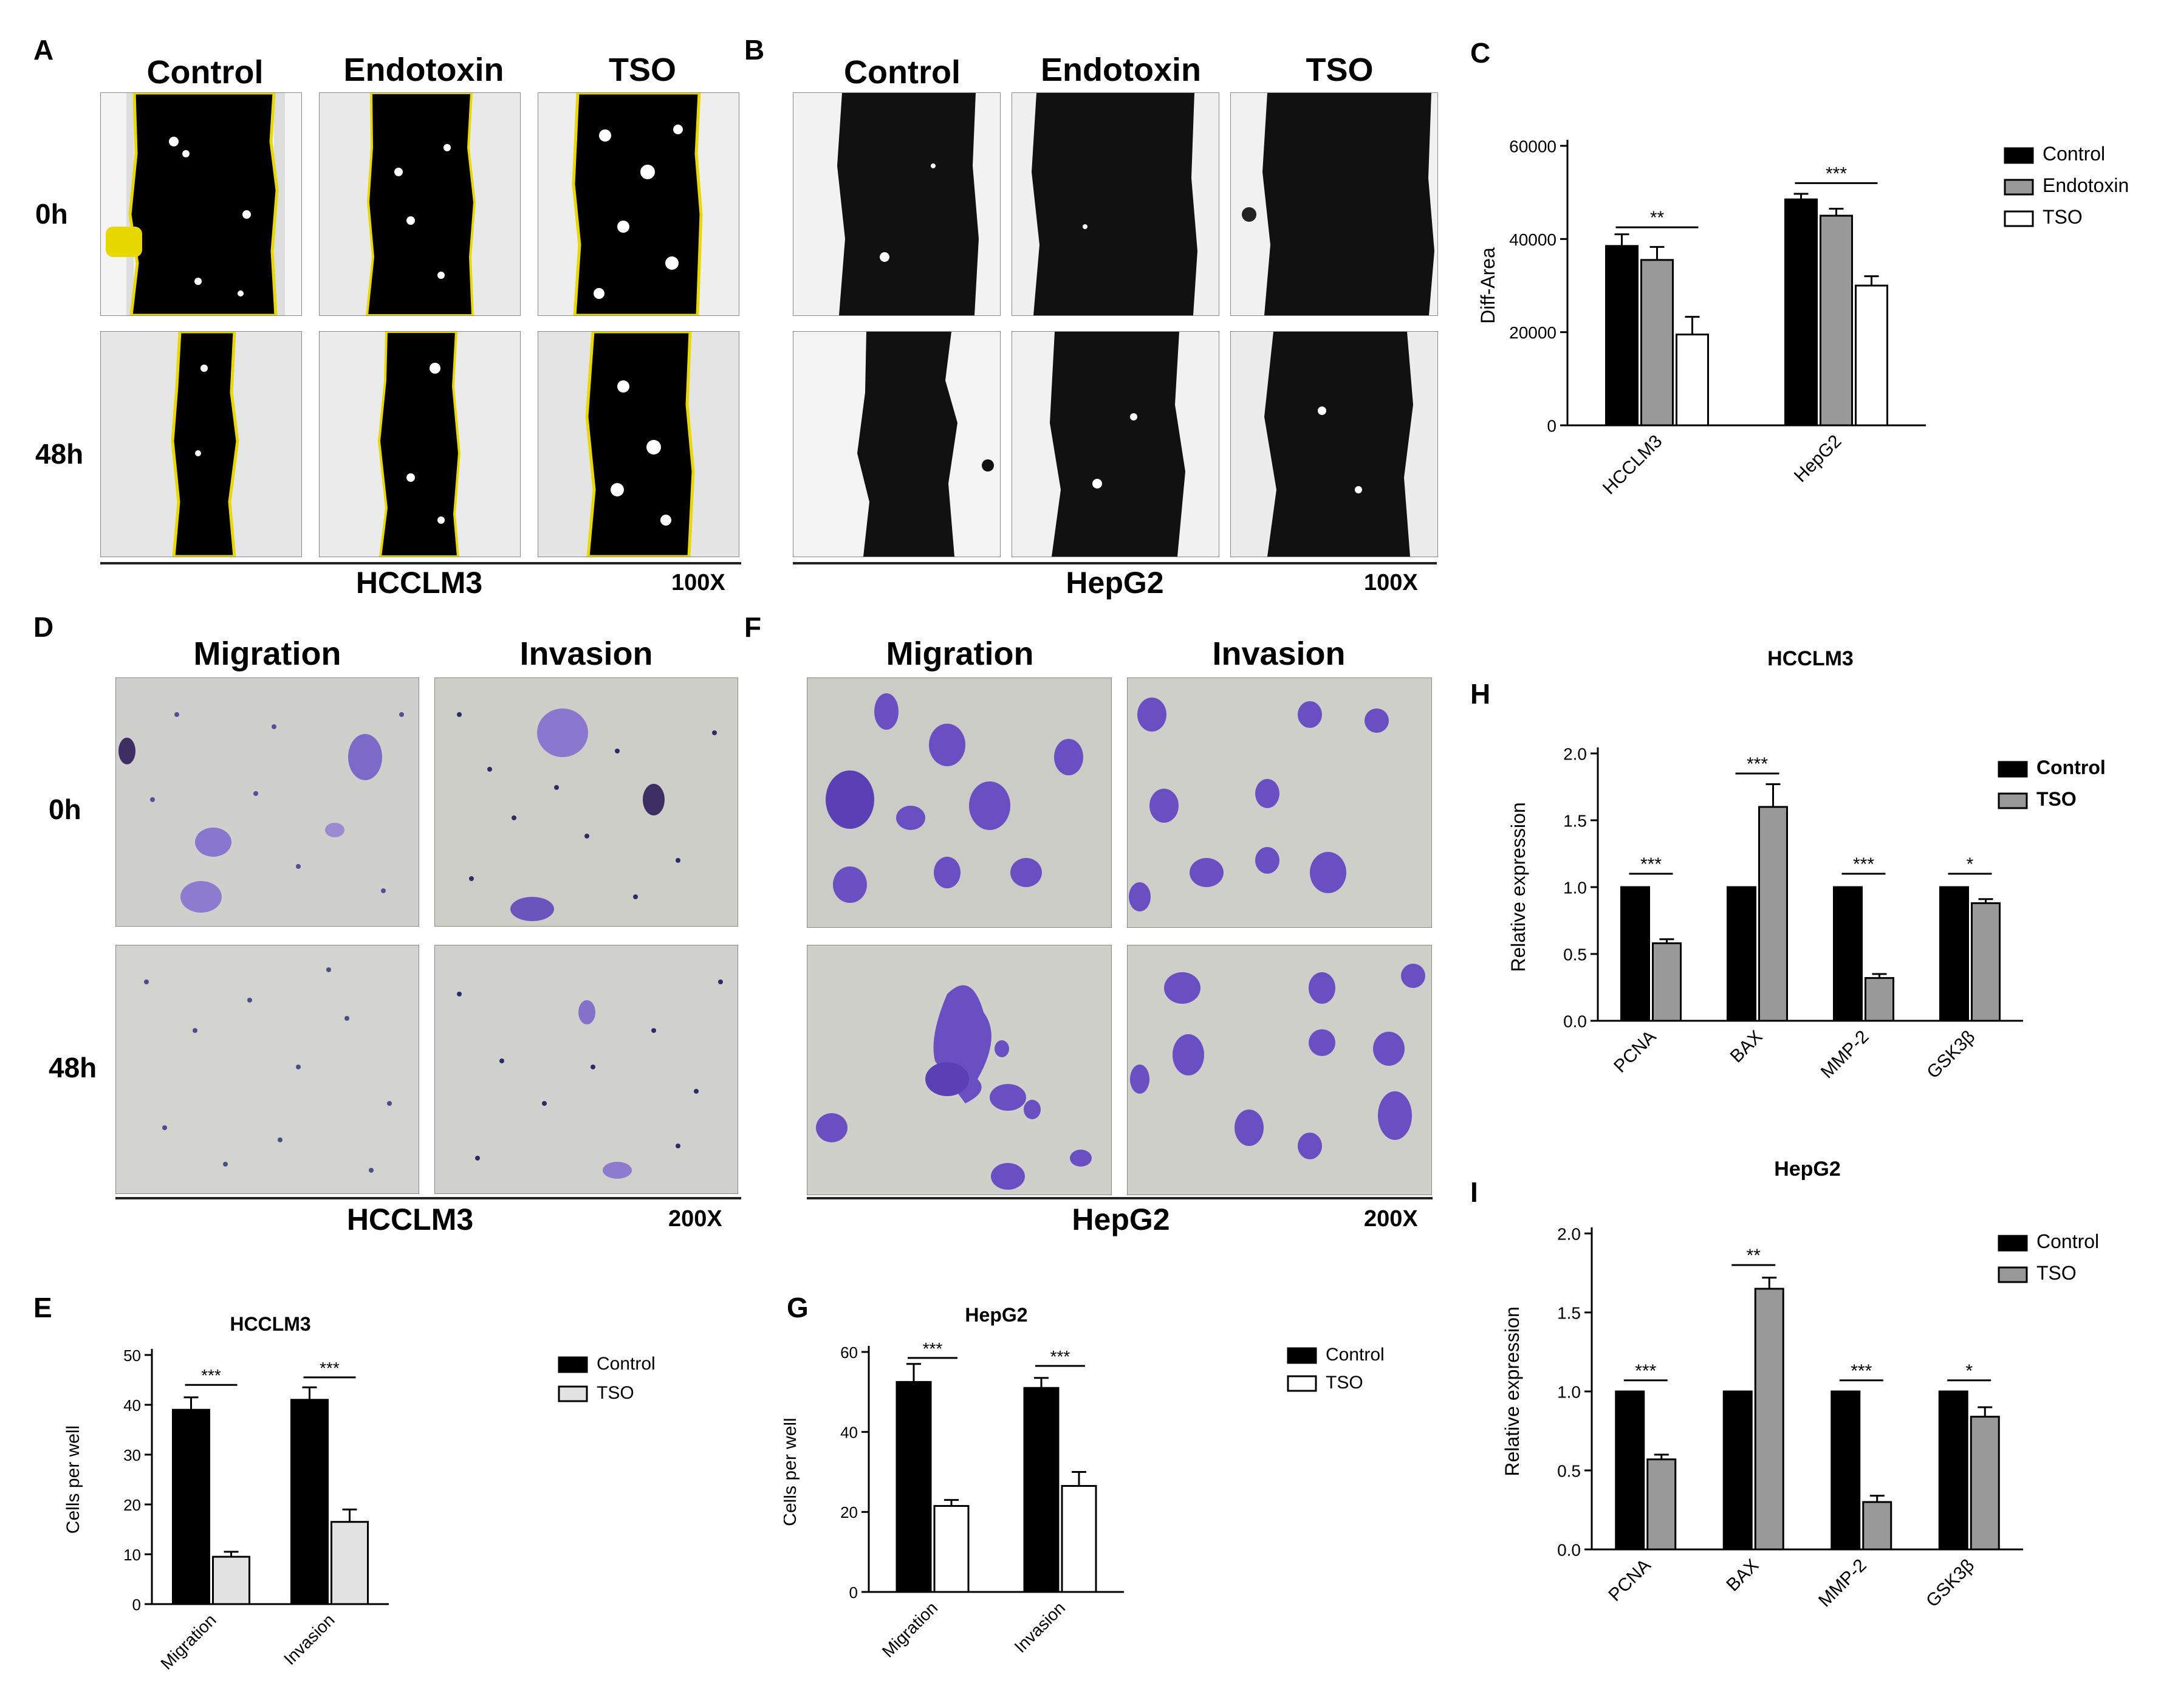 Image resolution: width=2161 pixels, height=1708 pixels. What do you see at coordinates (52, 214) in the screenshot?
I see `row-label-a-0h: 0h` at bounding box center [52, 214].